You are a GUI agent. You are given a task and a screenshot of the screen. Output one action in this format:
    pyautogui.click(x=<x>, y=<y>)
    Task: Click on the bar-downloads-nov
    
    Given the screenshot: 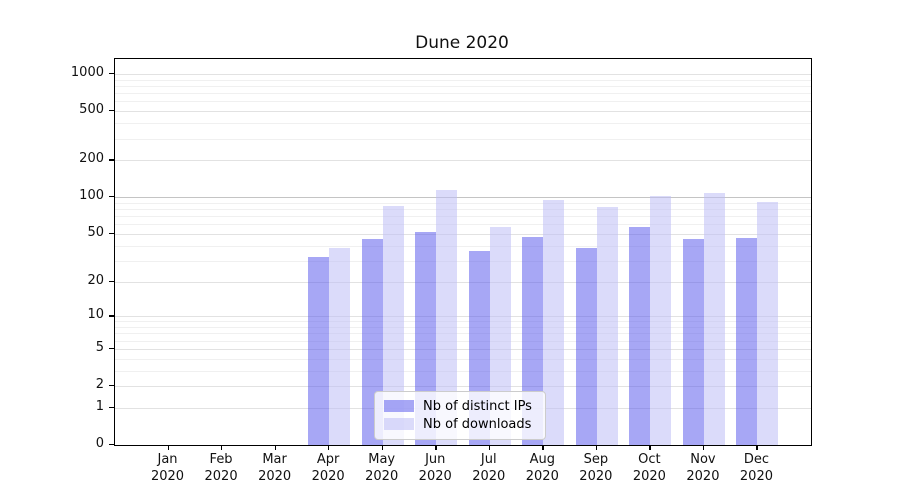 What is the action you would take?
    pyautogui.click(x=714, y=319)
    